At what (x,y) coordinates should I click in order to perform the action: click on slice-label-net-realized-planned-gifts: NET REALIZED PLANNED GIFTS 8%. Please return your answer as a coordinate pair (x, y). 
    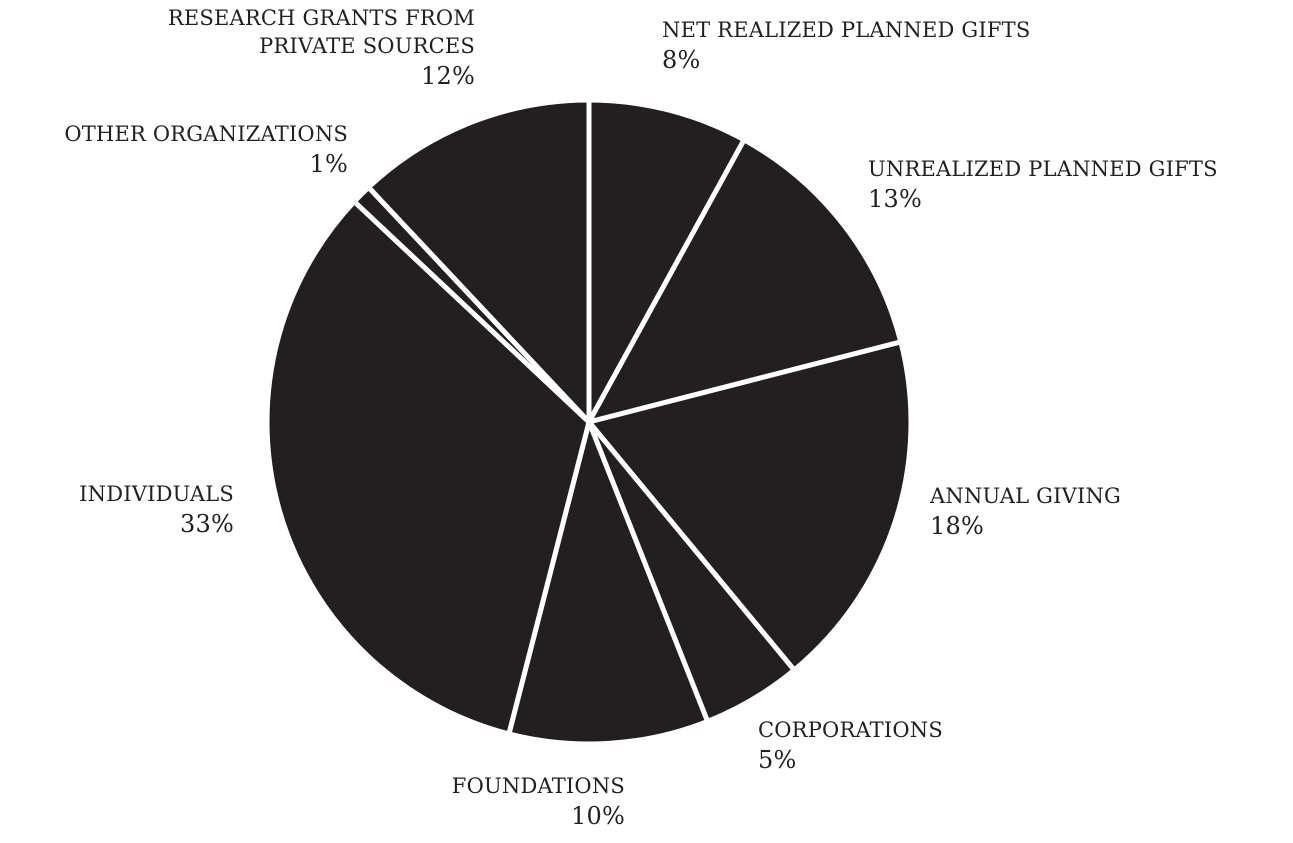
    Looking at the image, I should click on (846, 46).